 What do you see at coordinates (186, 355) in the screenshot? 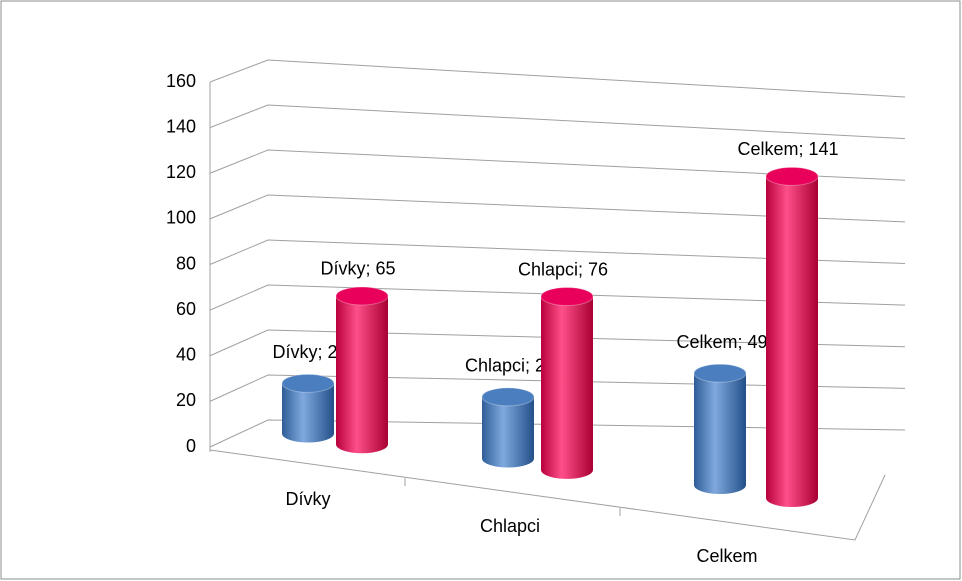
I see `y-tick-label: 40` at bounding box center [186, 355].